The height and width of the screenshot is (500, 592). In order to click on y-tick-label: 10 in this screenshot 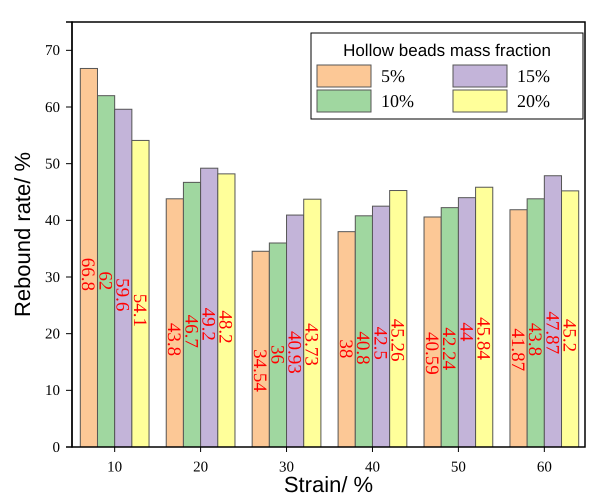, I will do `click(52, 391)`.